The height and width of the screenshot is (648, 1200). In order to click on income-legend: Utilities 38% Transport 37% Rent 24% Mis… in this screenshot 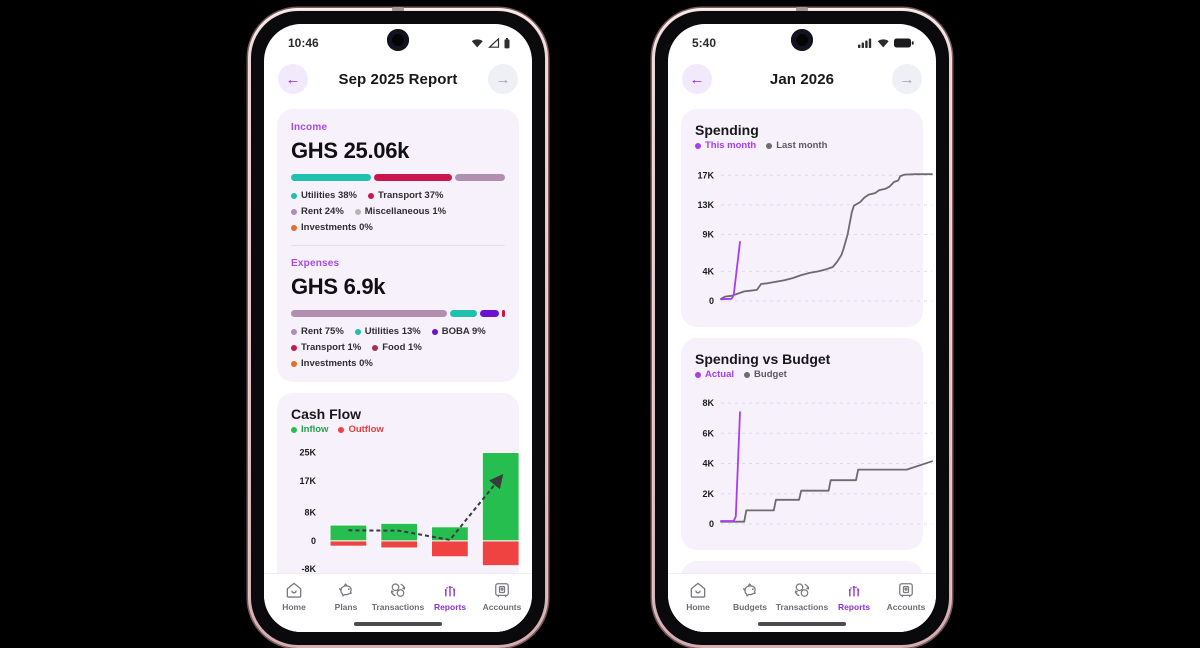, I will do `click(398, 211)`.